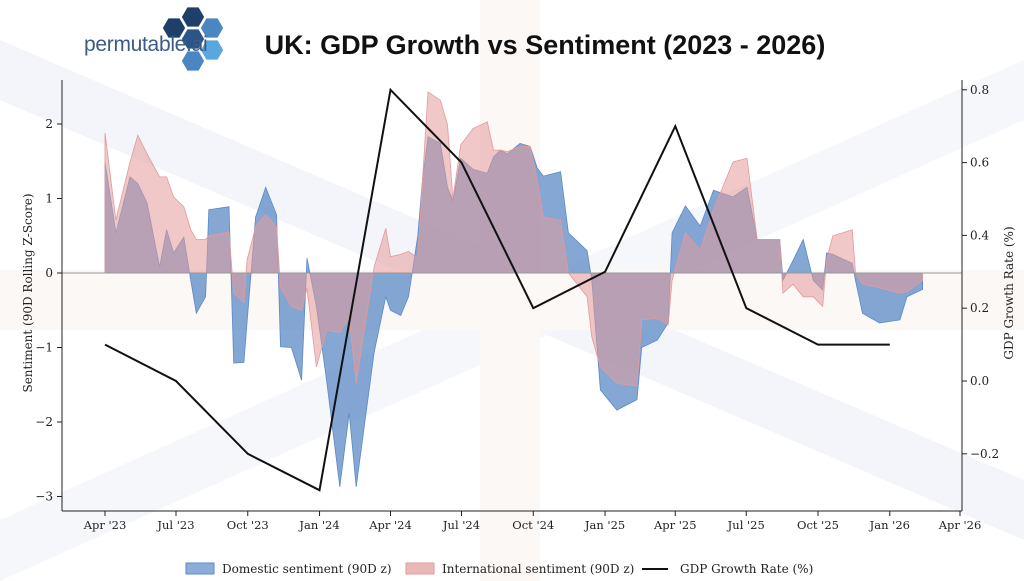  Describe the element at coordinates (675, 525) in the screenshot. I see `x-tick-label: Apr '25` at that location.